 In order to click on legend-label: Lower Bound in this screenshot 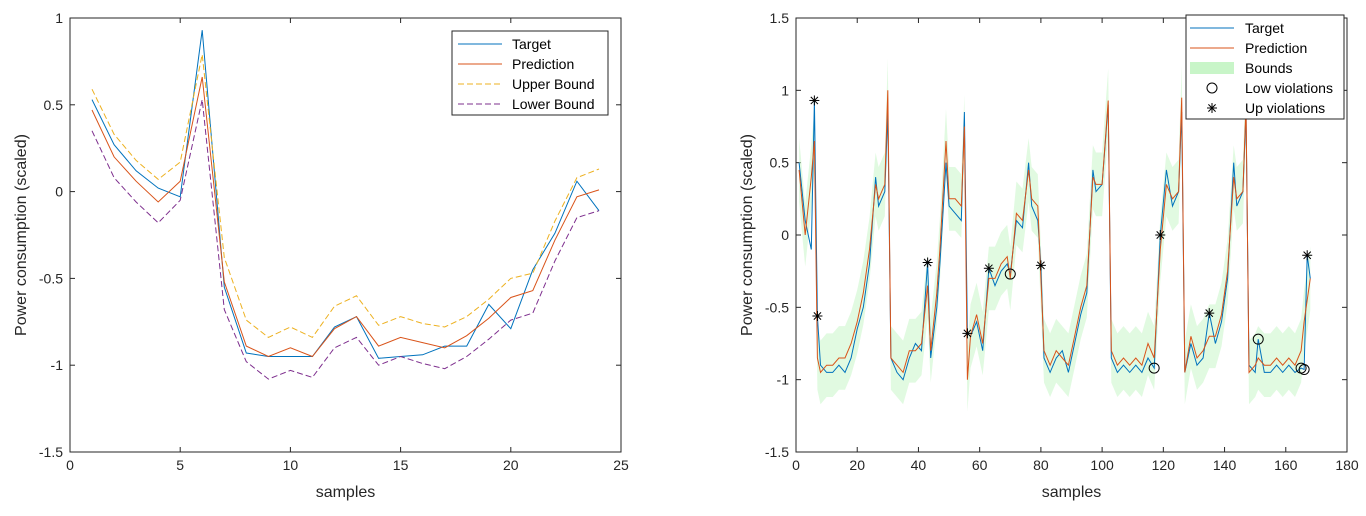, I will do `click(553, 104)`.